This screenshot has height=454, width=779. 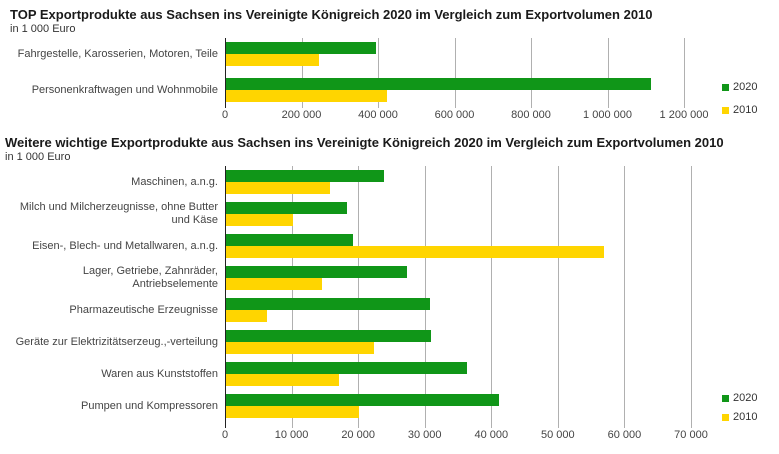 What do you see at coordinates (125, 245) in the screenshot?
I see `category-label: Eisen-, Blech- und Metallwaren, a.n.g.` at bounding box center [125, 245].